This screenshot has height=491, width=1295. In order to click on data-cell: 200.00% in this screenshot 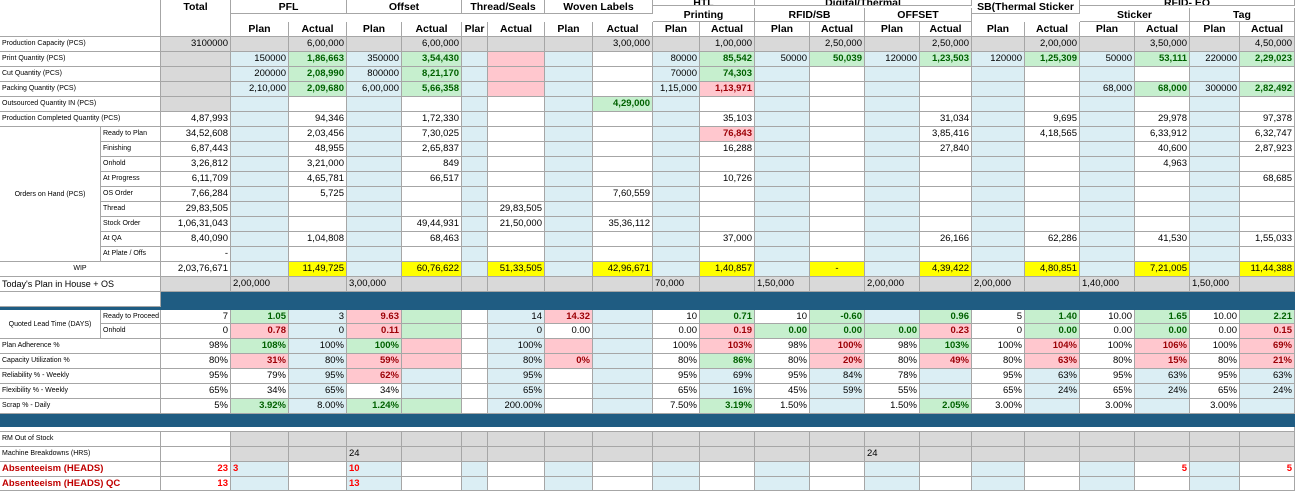, I will do `click(516, 406)`.